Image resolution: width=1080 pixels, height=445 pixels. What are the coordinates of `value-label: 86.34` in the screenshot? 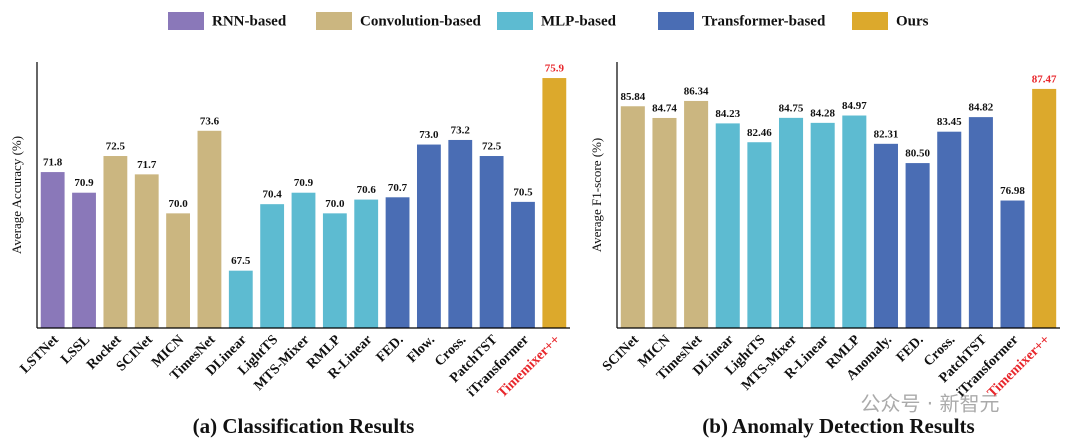 It's located at (696, 91).